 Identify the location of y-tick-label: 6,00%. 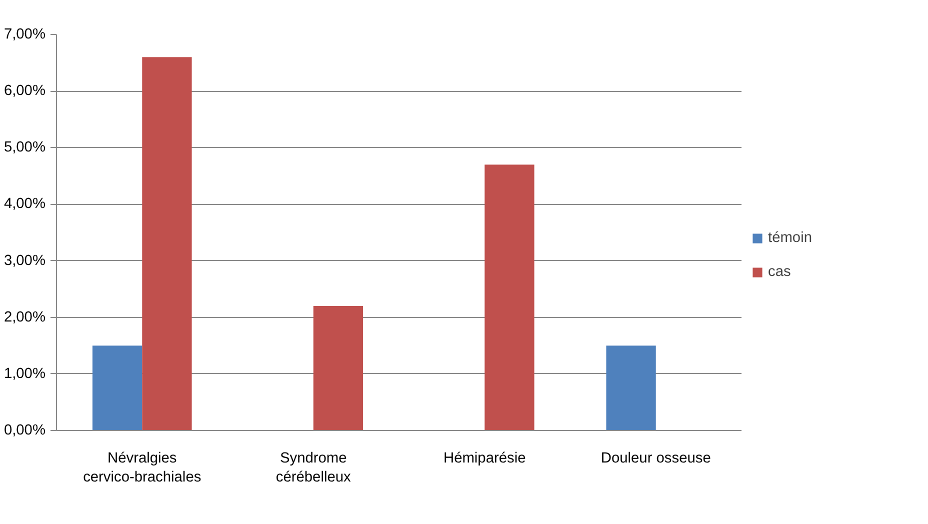
(25, 91).